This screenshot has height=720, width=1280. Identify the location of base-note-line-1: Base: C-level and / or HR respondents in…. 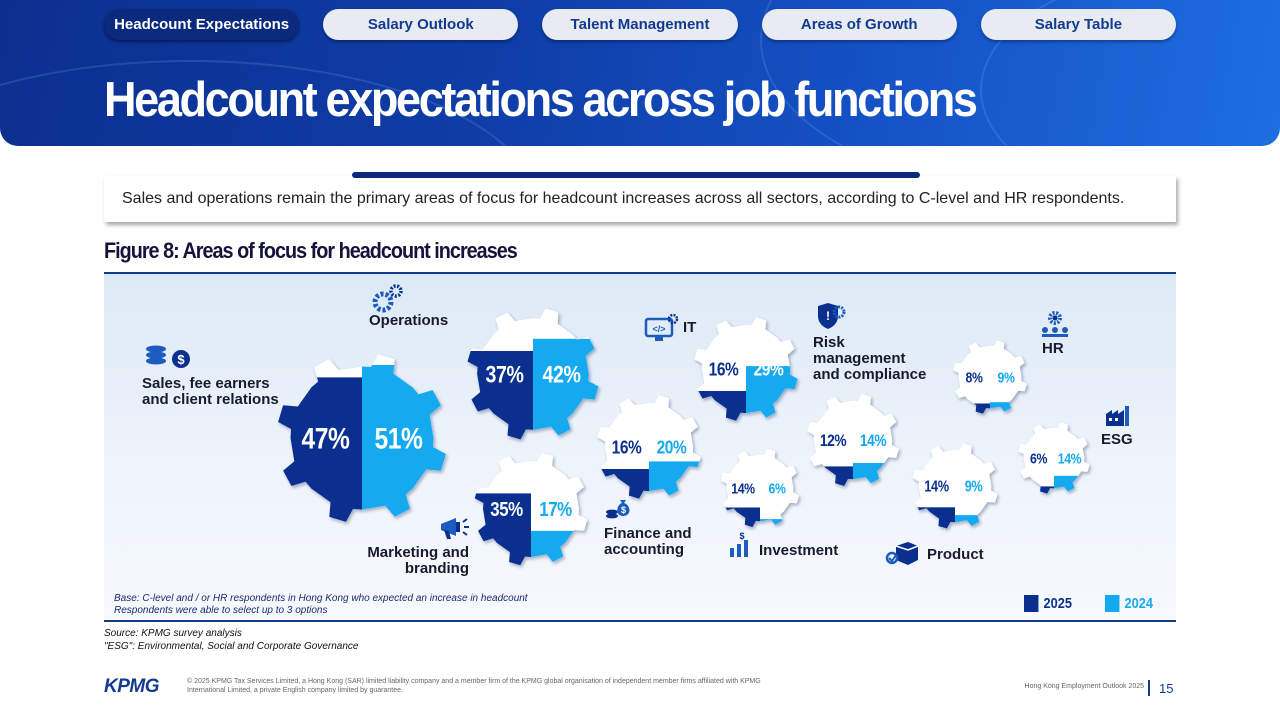
(321, 598).